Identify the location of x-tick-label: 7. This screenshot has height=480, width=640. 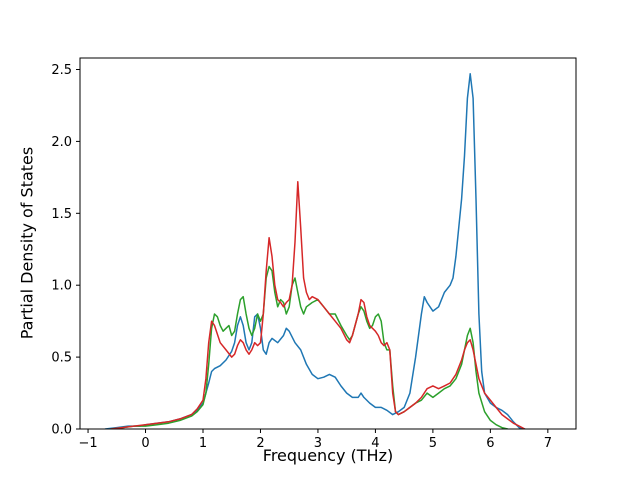
(548, 443).